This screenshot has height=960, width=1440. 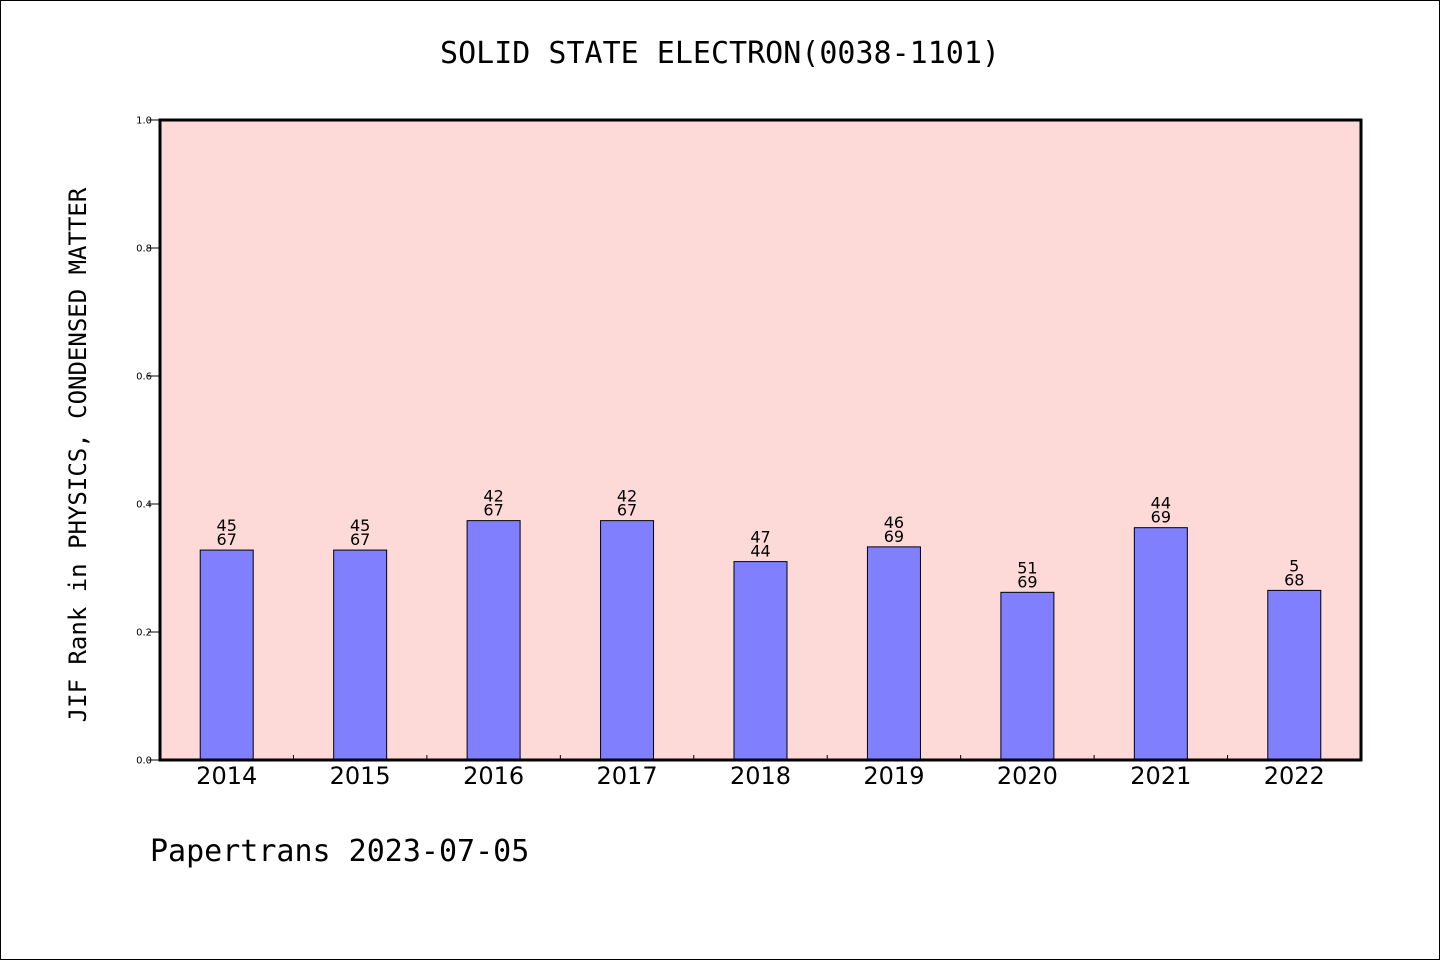 What do you see at coordinates (1294, 675) in the screenshot?
I see `bar-2022` at bounding box center [1294, 675].